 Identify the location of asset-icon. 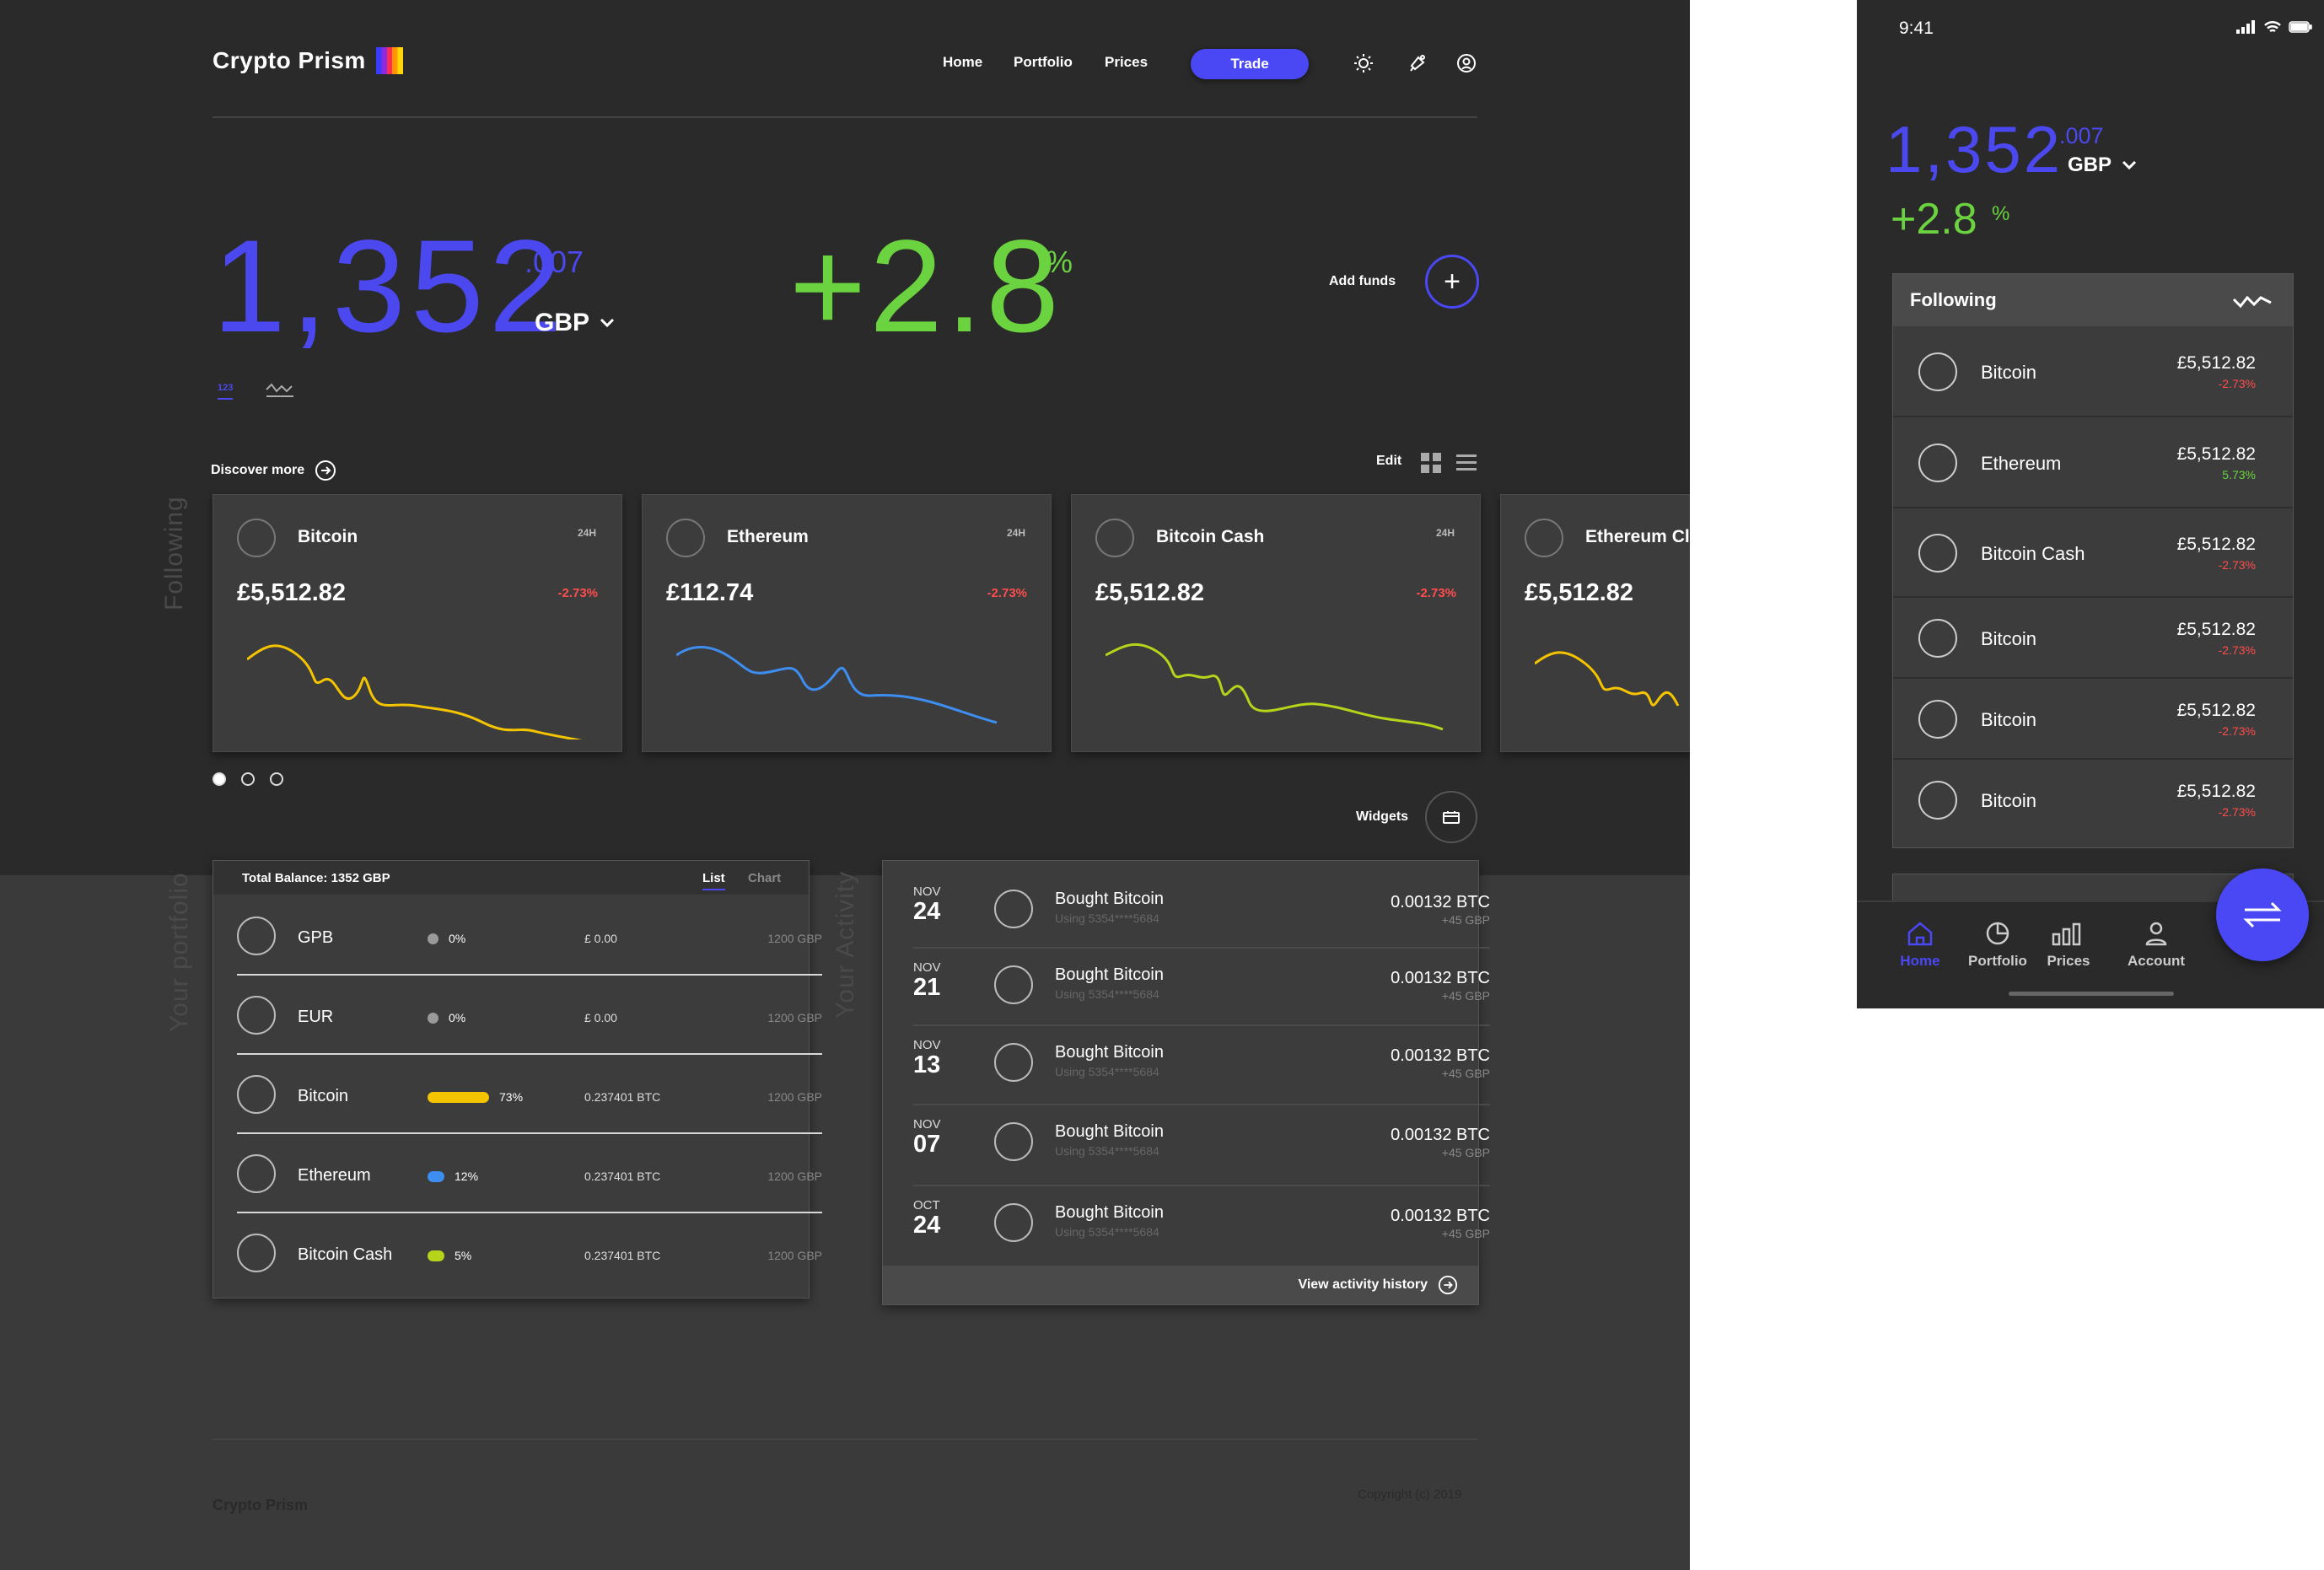
(256, 1253).